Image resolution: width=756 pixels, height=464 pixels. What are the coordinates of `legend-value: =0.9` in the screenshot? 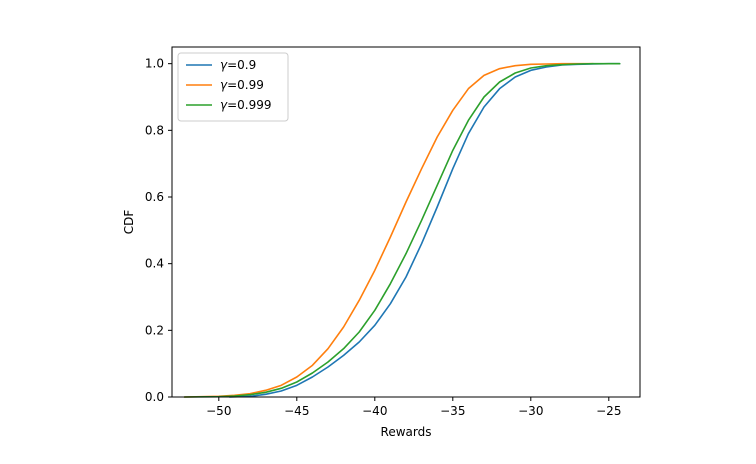 It's located at (241, 65).